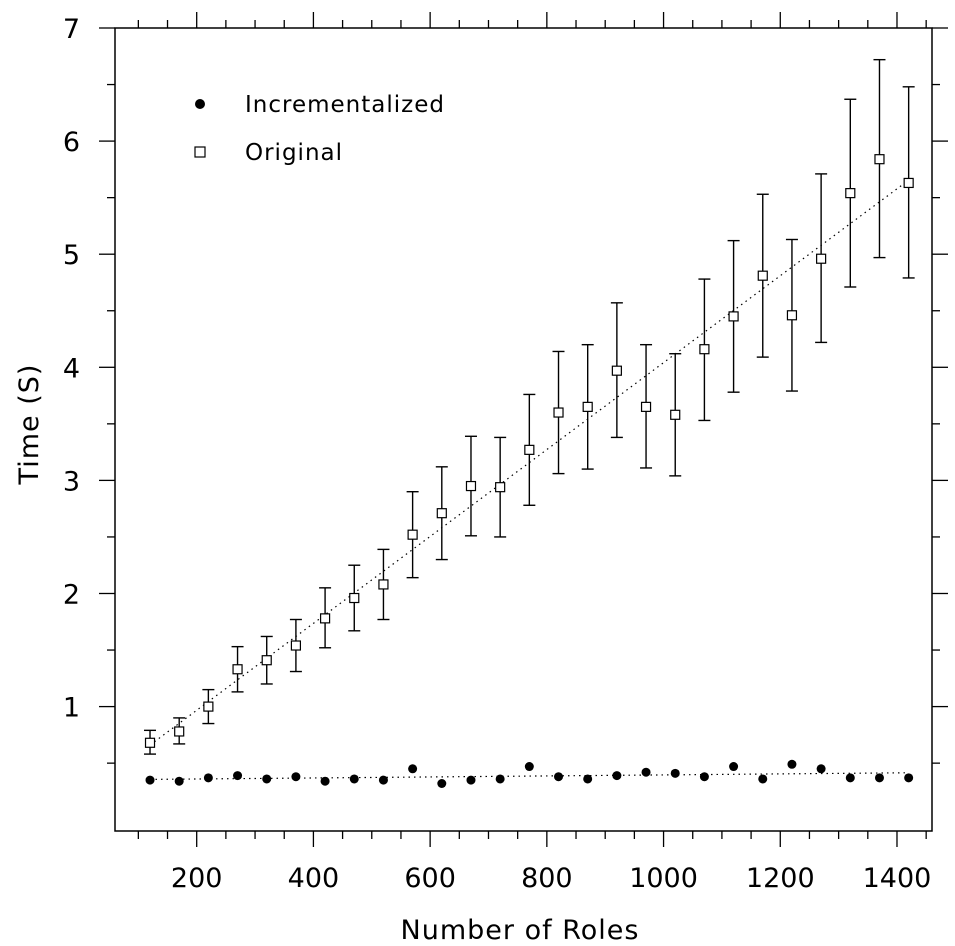 This screenshot has width=955, height=946. I want to click on legend-label-incrementalized: Incrementalized, so click(345, 105).